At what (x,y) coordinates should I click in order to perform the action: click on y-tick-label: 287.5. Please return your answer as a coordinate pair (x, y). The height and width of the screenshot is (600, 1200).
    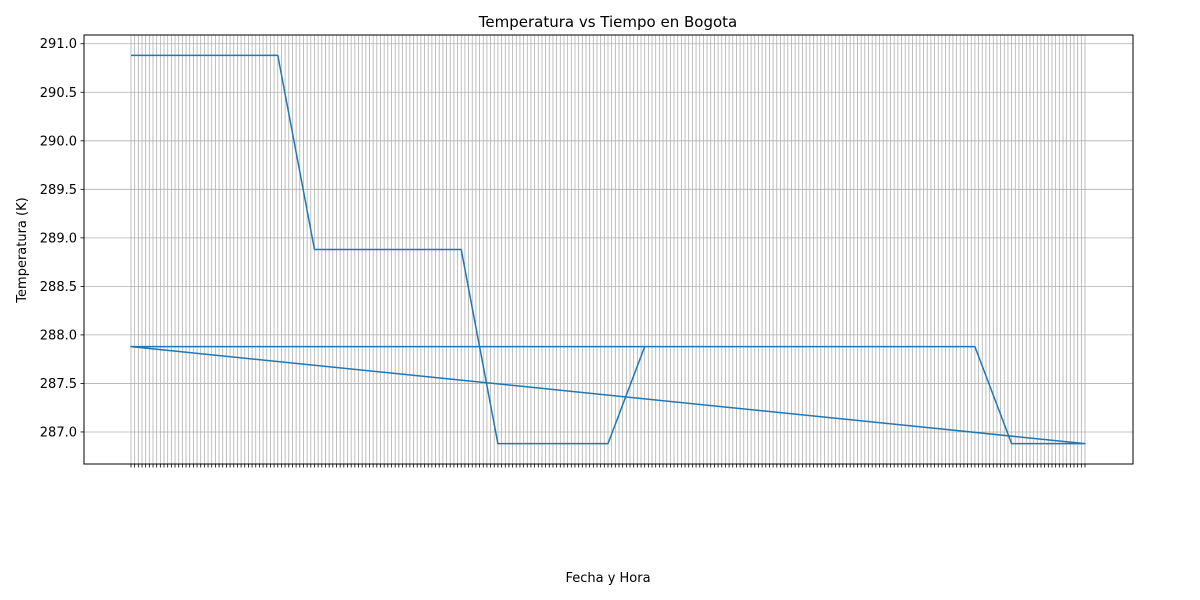
    Looking at the image, I should click on (58, 384).